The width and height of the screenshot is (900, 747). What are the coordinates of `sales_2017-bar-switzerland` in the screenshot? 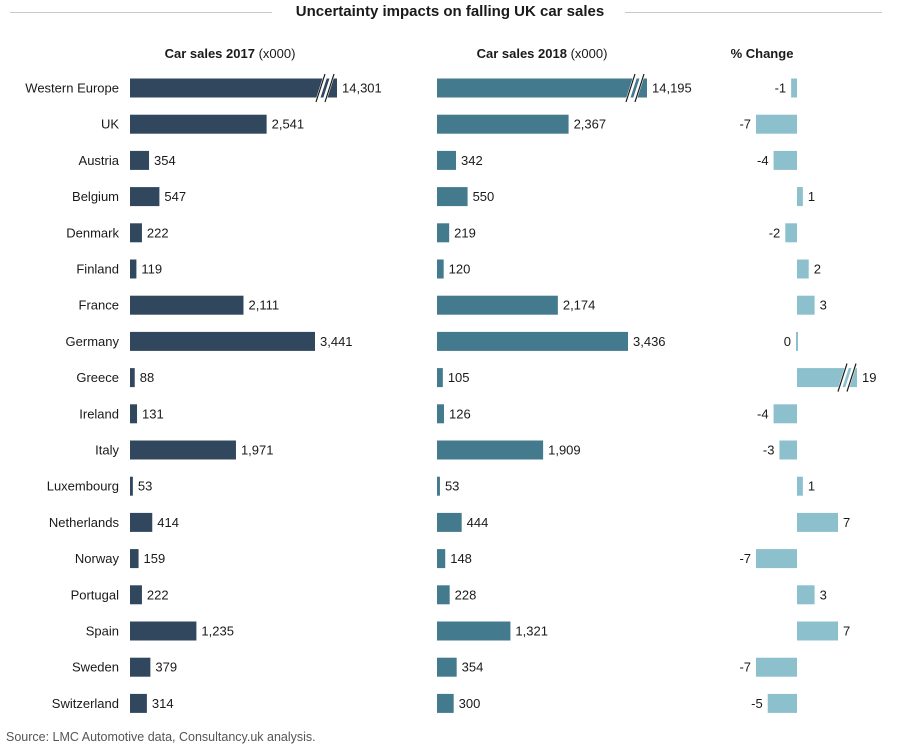 It's located at (138, 703).